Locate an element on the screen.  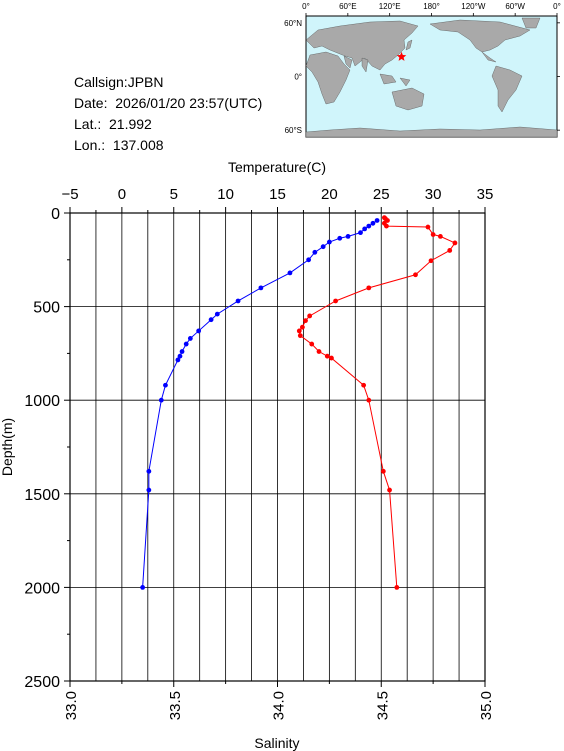
temperature-axis: −5 0 5 10 15 20 25 30 35 is located at coordinates (277, 199).